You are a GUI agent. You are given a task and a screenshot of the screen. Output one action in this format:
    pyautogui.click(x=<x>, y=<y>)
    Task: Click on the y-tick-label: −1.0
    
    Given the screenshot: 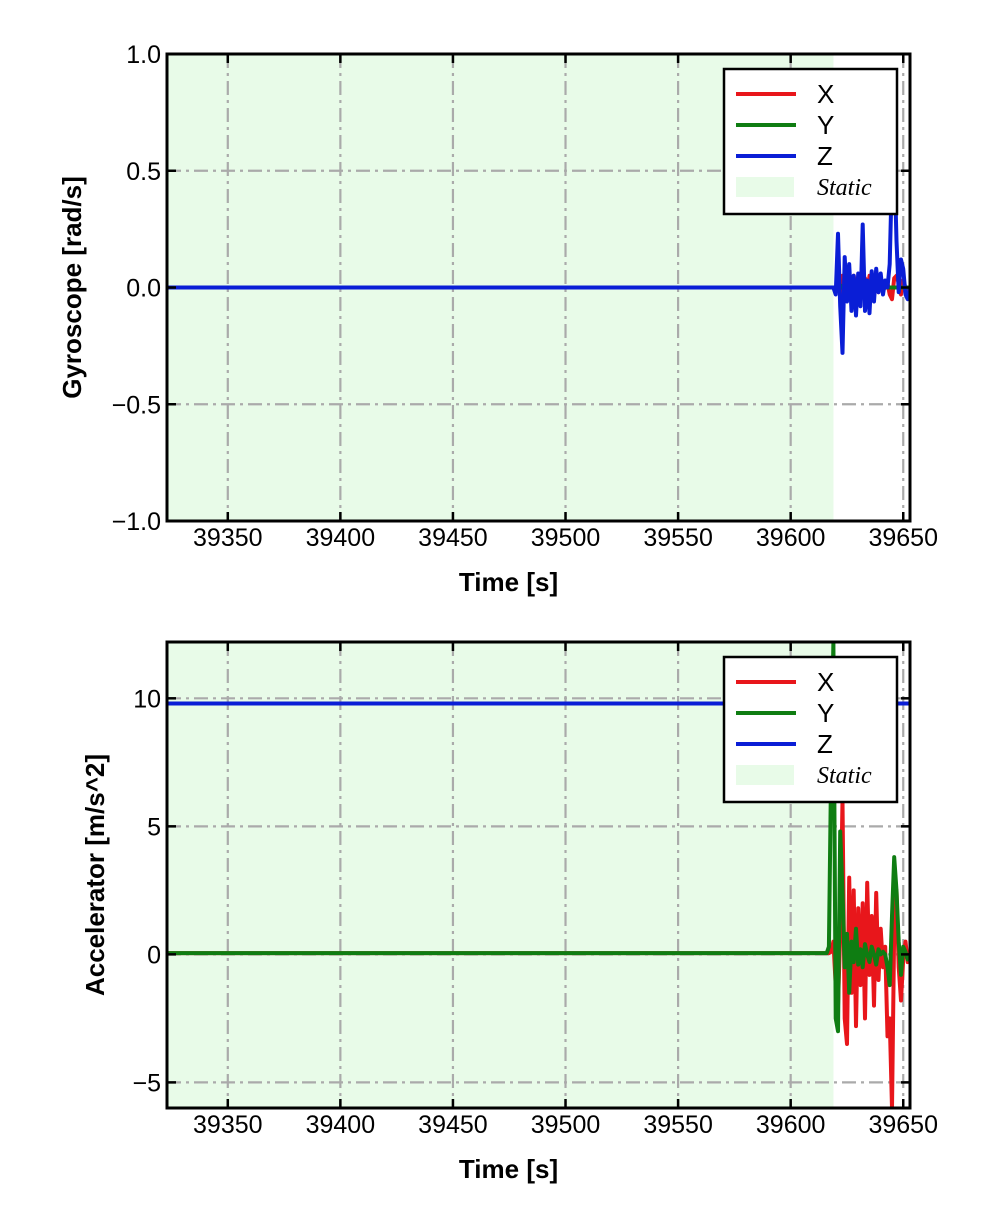 What is the action you would take?
    pyautogui.click(x=136, y=522)
    